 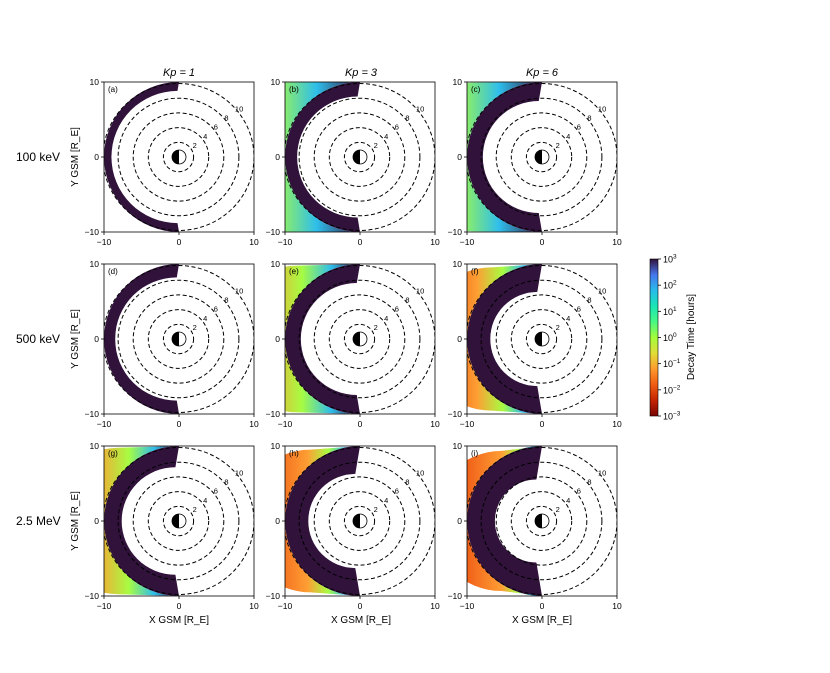 I want to click on colorbar-tick-label: 10⁻², so click(x=672, y=389).